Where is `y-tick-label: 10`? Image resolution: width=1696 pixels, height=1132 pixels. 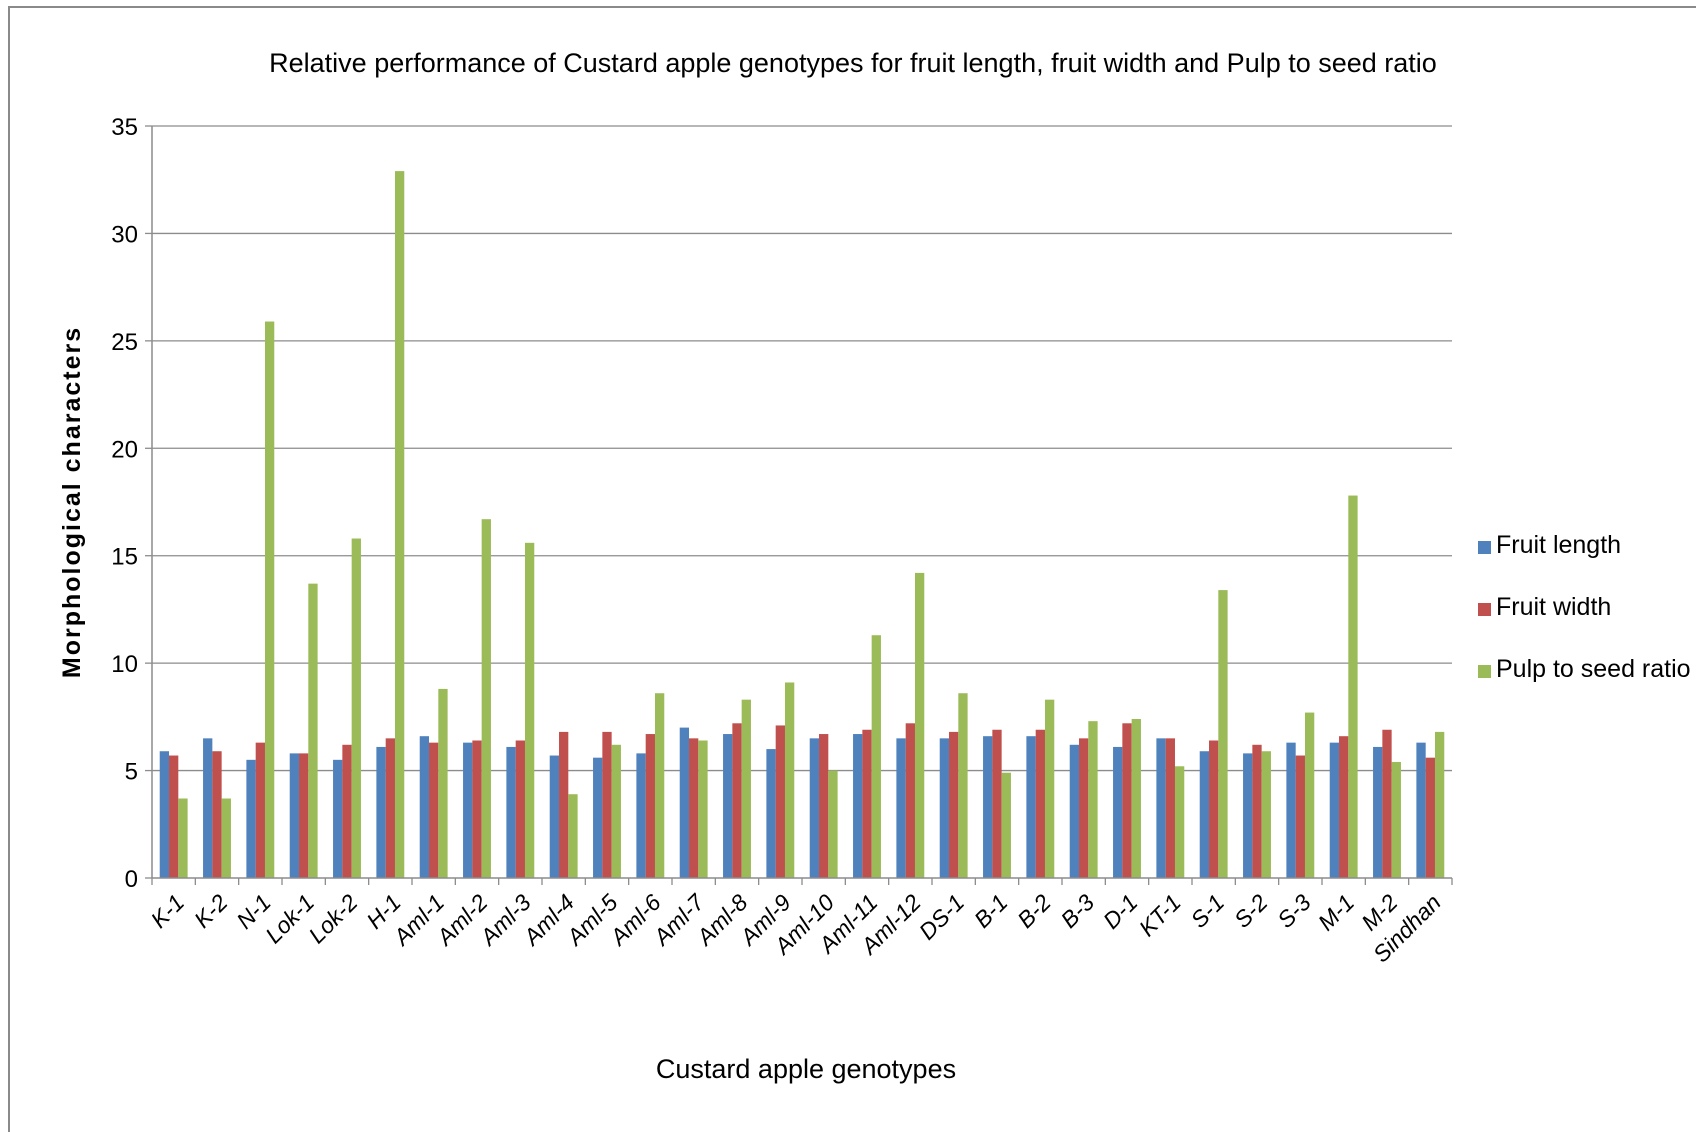
y-tick-label: 10 is located at coordinates (124, 664).